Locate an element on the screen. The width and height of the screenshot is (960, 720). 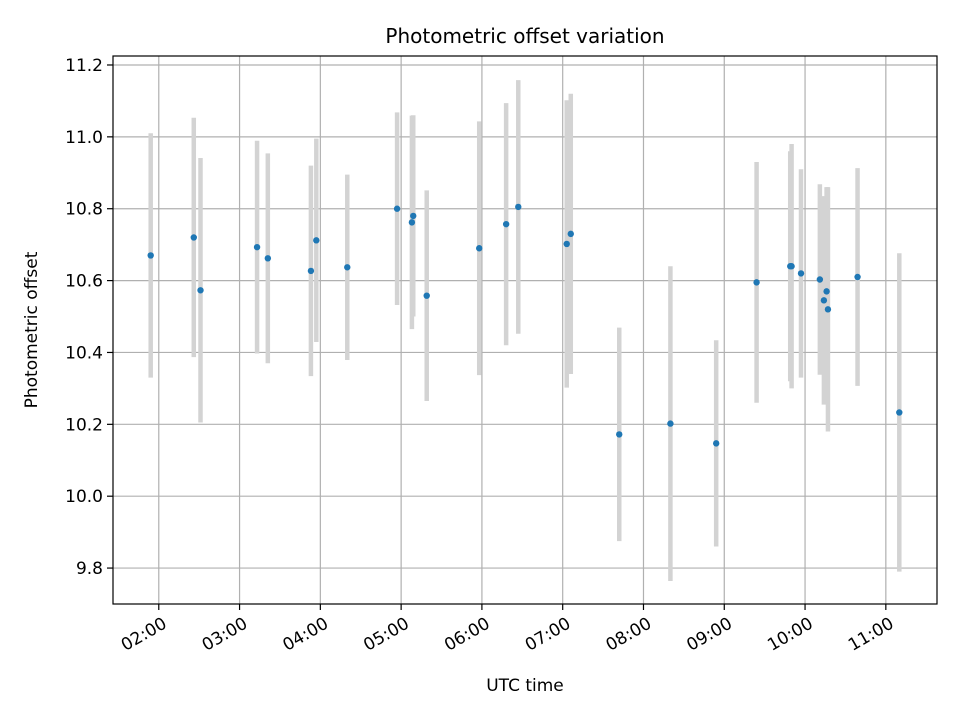
y-tick-label: 10.0 is located at coordinates (84, 497).